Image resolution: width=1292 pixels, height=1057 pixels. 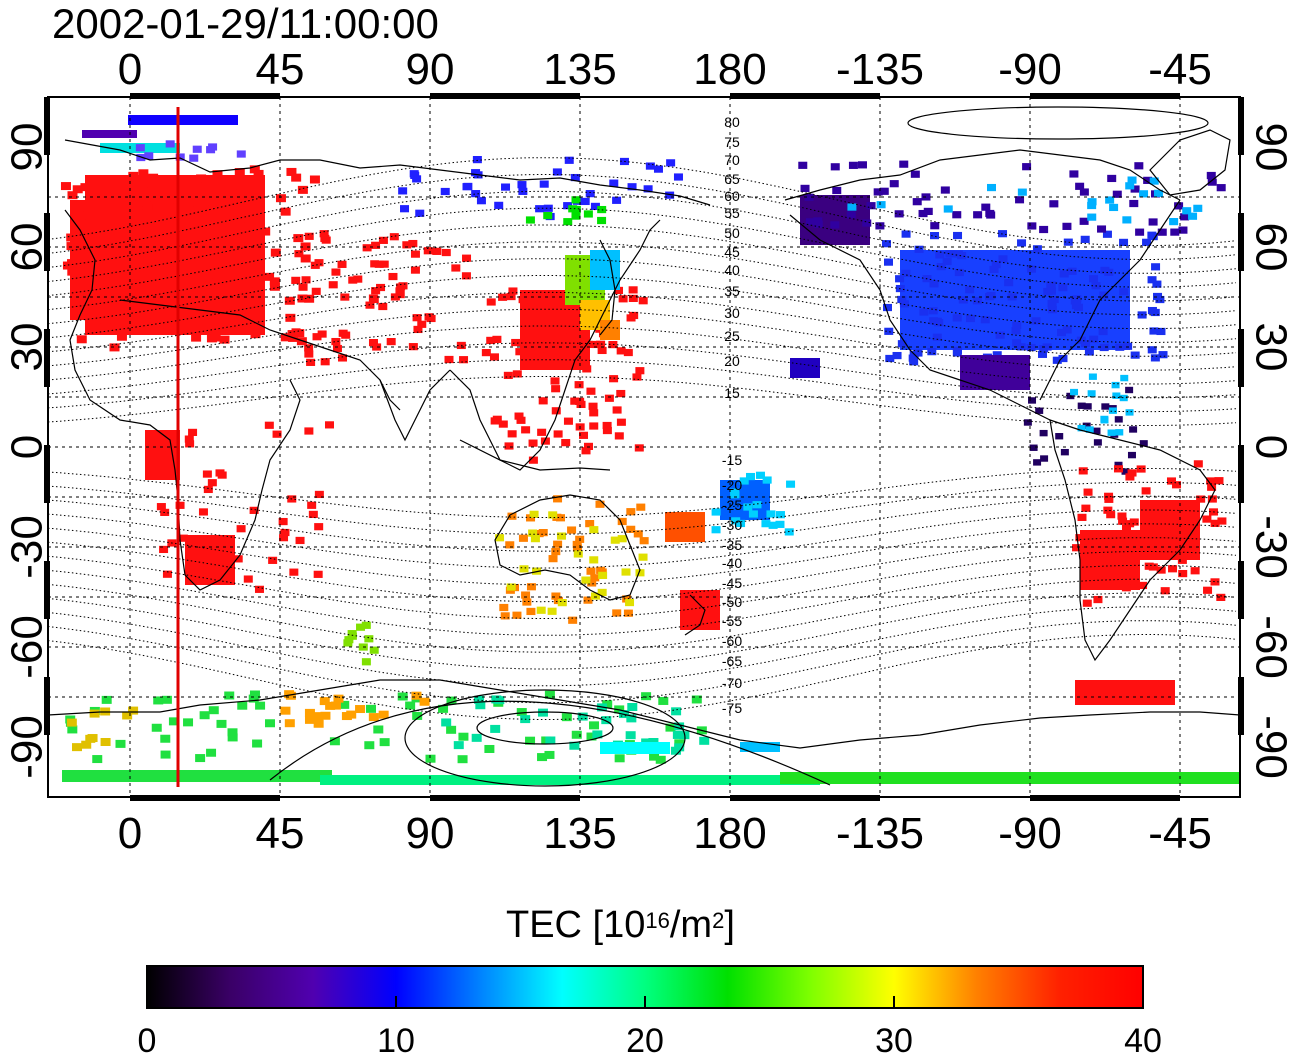 What do you see at coordinates (130, 833) in the screenshot?
I see `lon-tick-bottom: 0` at bounding box center [130, 833].